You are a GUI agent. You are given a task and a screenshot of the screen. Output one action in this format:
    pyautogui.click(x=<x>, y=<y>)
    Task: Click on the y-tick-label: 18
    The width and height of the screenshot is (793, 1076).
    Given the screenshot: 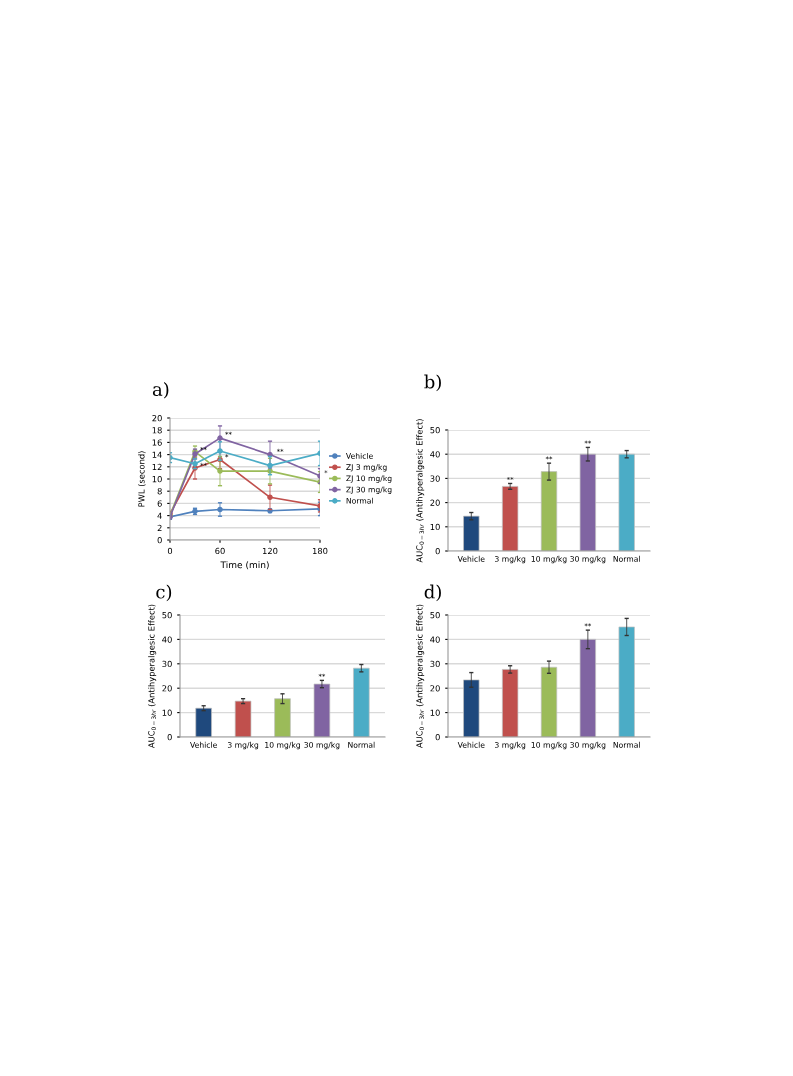 What is the action you would take?
    pyautogui.click(x=157, y=430)
    